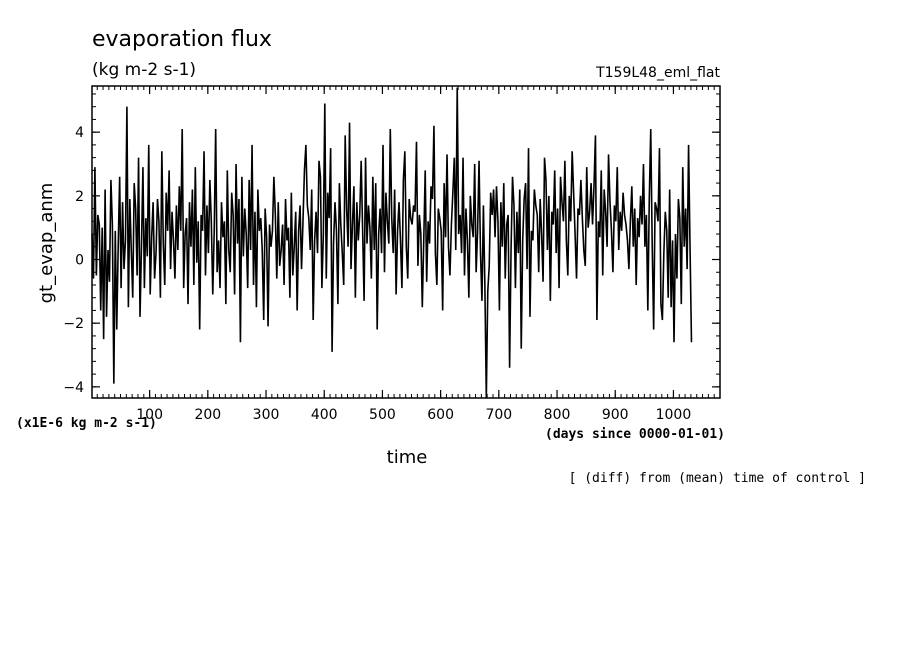 The height and width of the screenshot is (654, 904). I want to click on x-tick-label: 300, so click(266, 415).